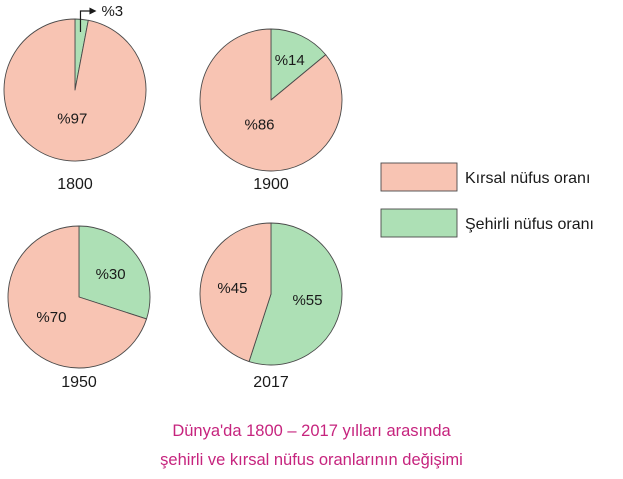 This screenshot has width=623, height=479. I want to click on slice-label-2017-kirsal: %45, so click(232, 288).